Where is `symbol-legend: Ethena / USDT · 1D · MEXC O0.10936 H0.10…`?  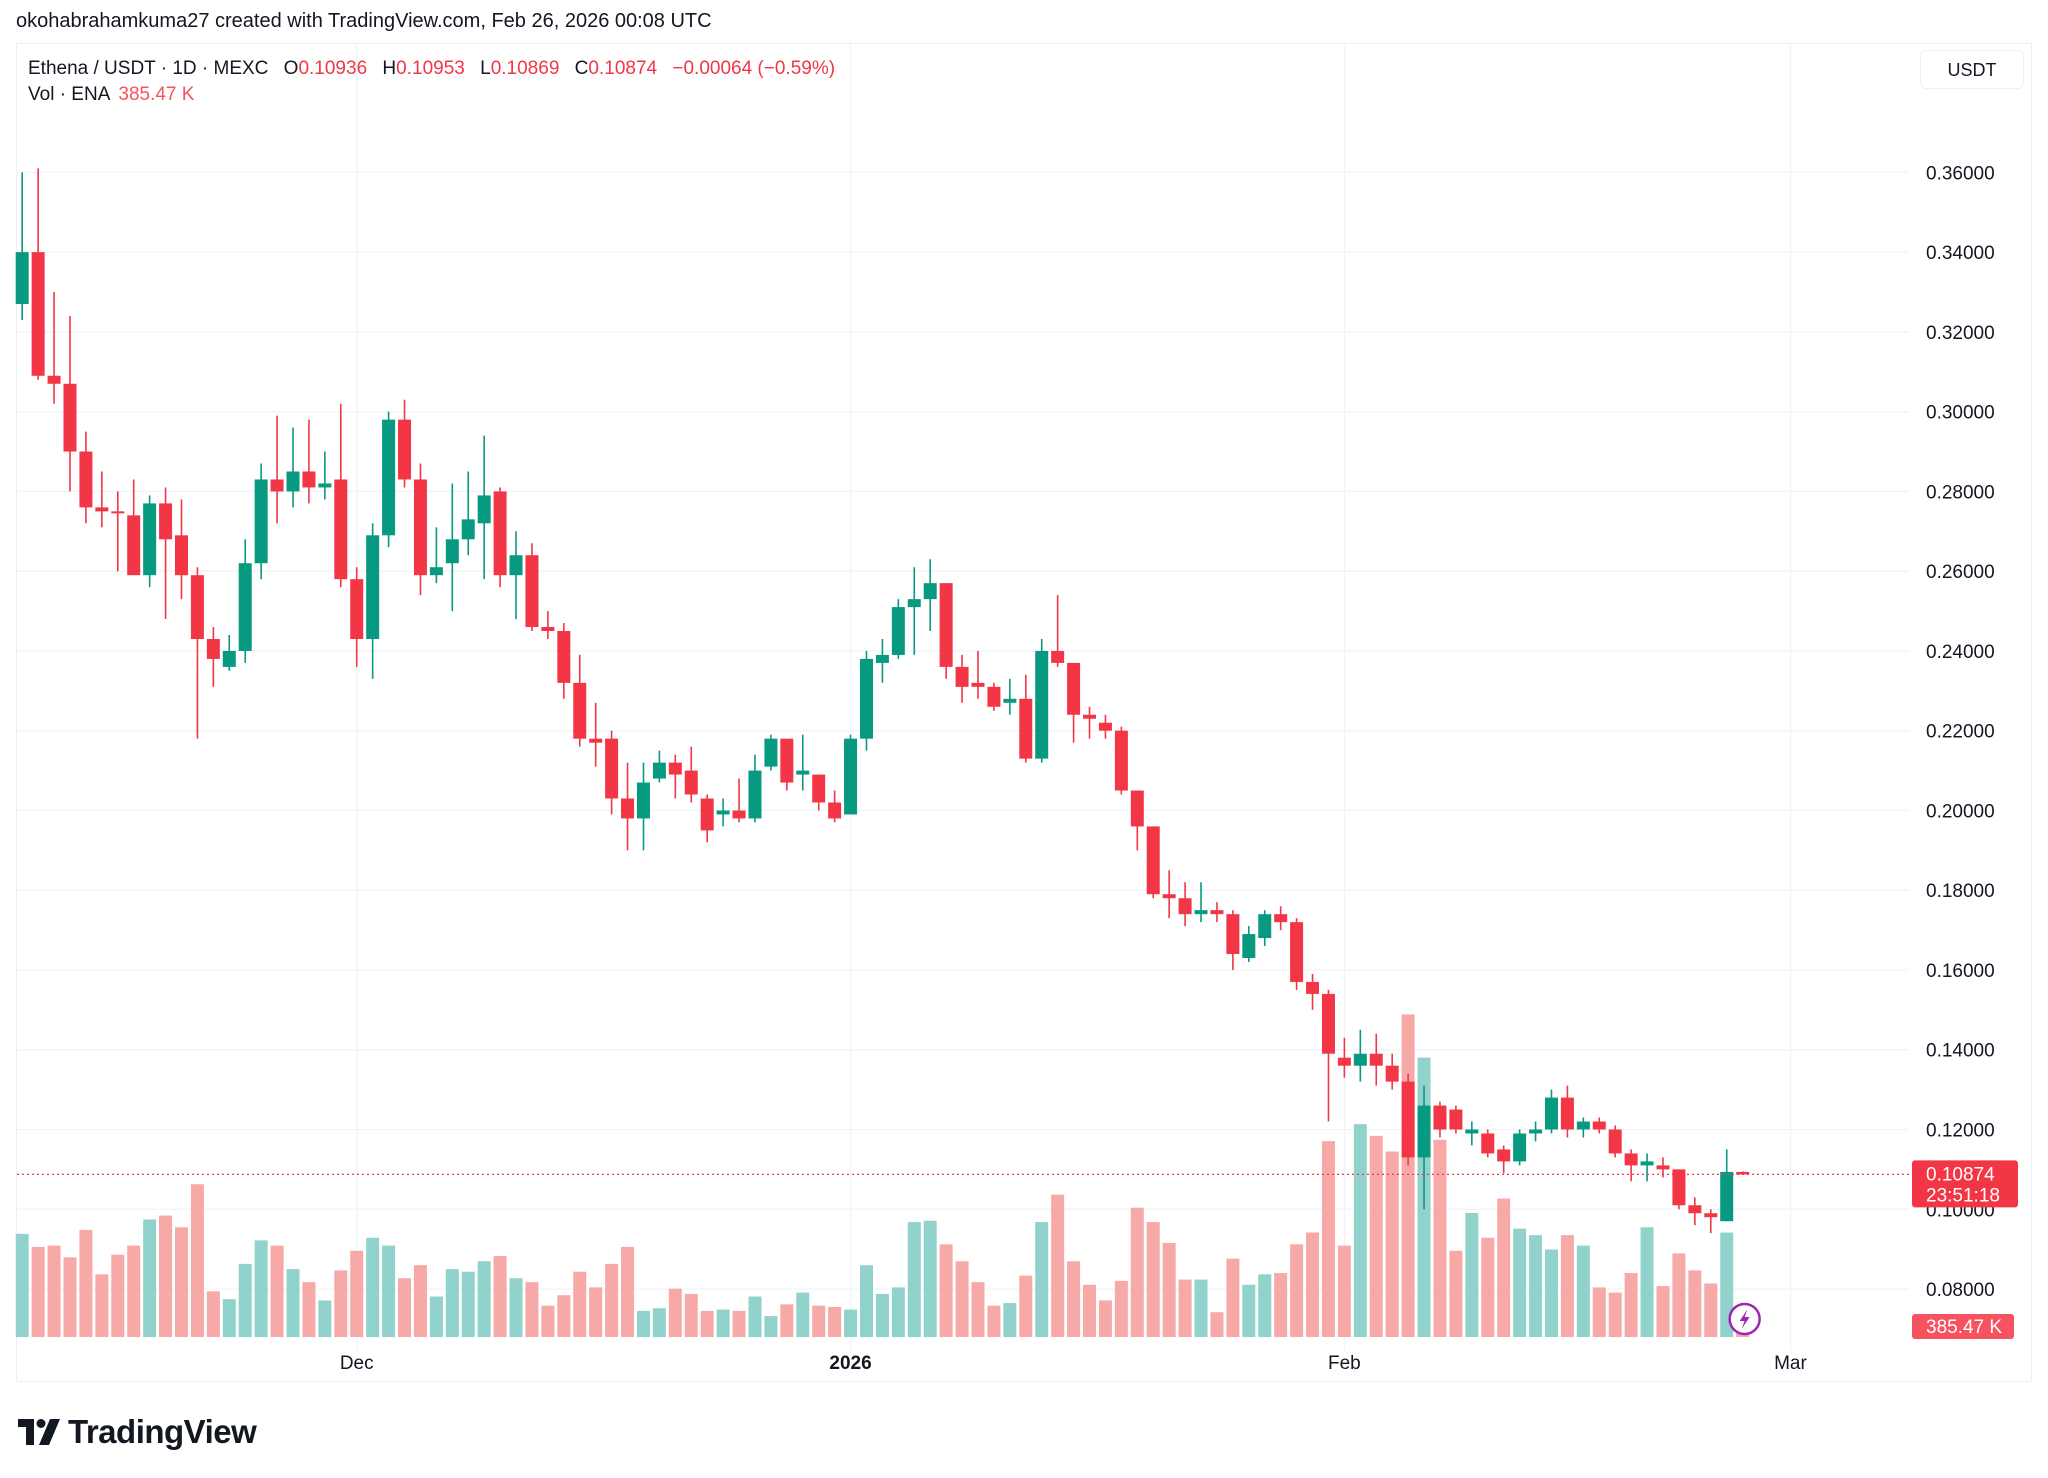
symbol-legend: Ethena / USDT · 1D · MEXC O0.10936 H0.10… is located at coordinates (431, 82).